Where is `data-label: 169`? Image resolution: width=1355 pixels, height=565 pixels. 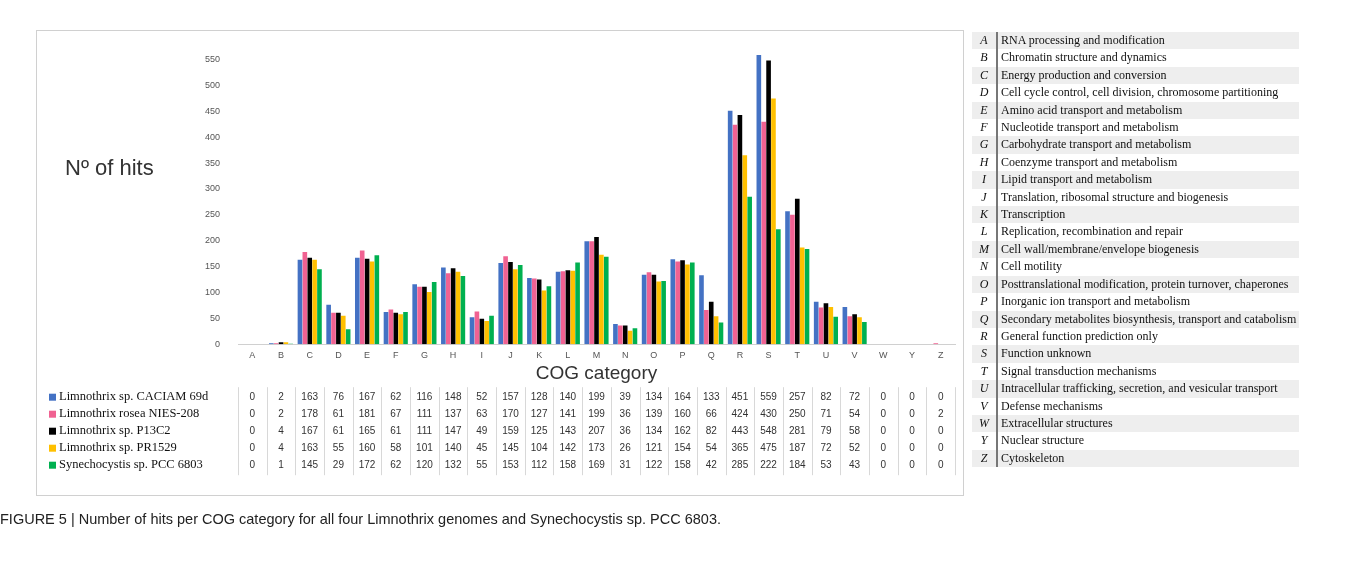
data-label: 169 is located at coordinates (597, 464).